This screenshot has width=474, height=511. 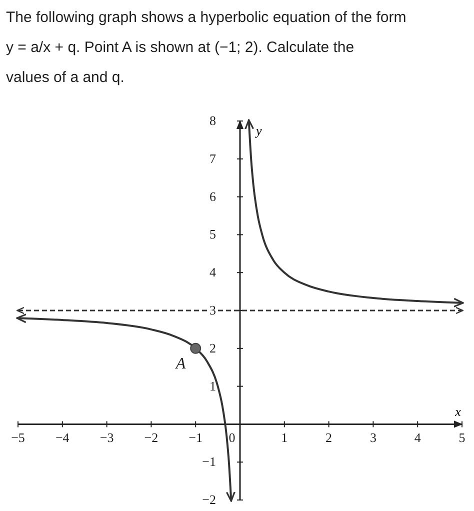 I want to click on x-tick-label: 3, so click(x=373, y=438).